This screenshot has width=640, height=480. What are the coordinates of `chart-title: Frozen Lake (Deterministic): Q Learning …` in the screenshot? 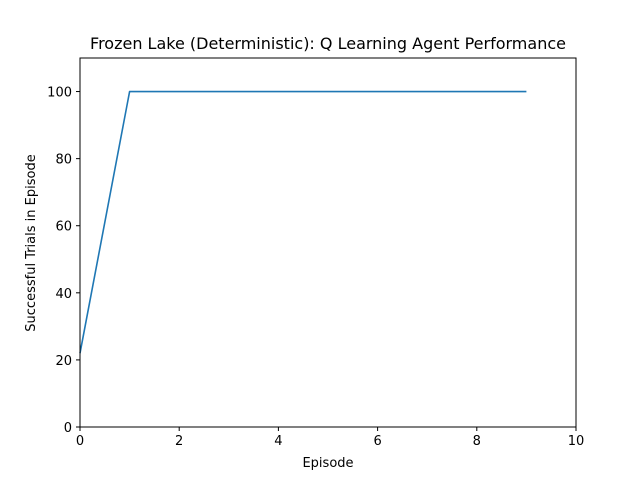 It's located at (328, 43).